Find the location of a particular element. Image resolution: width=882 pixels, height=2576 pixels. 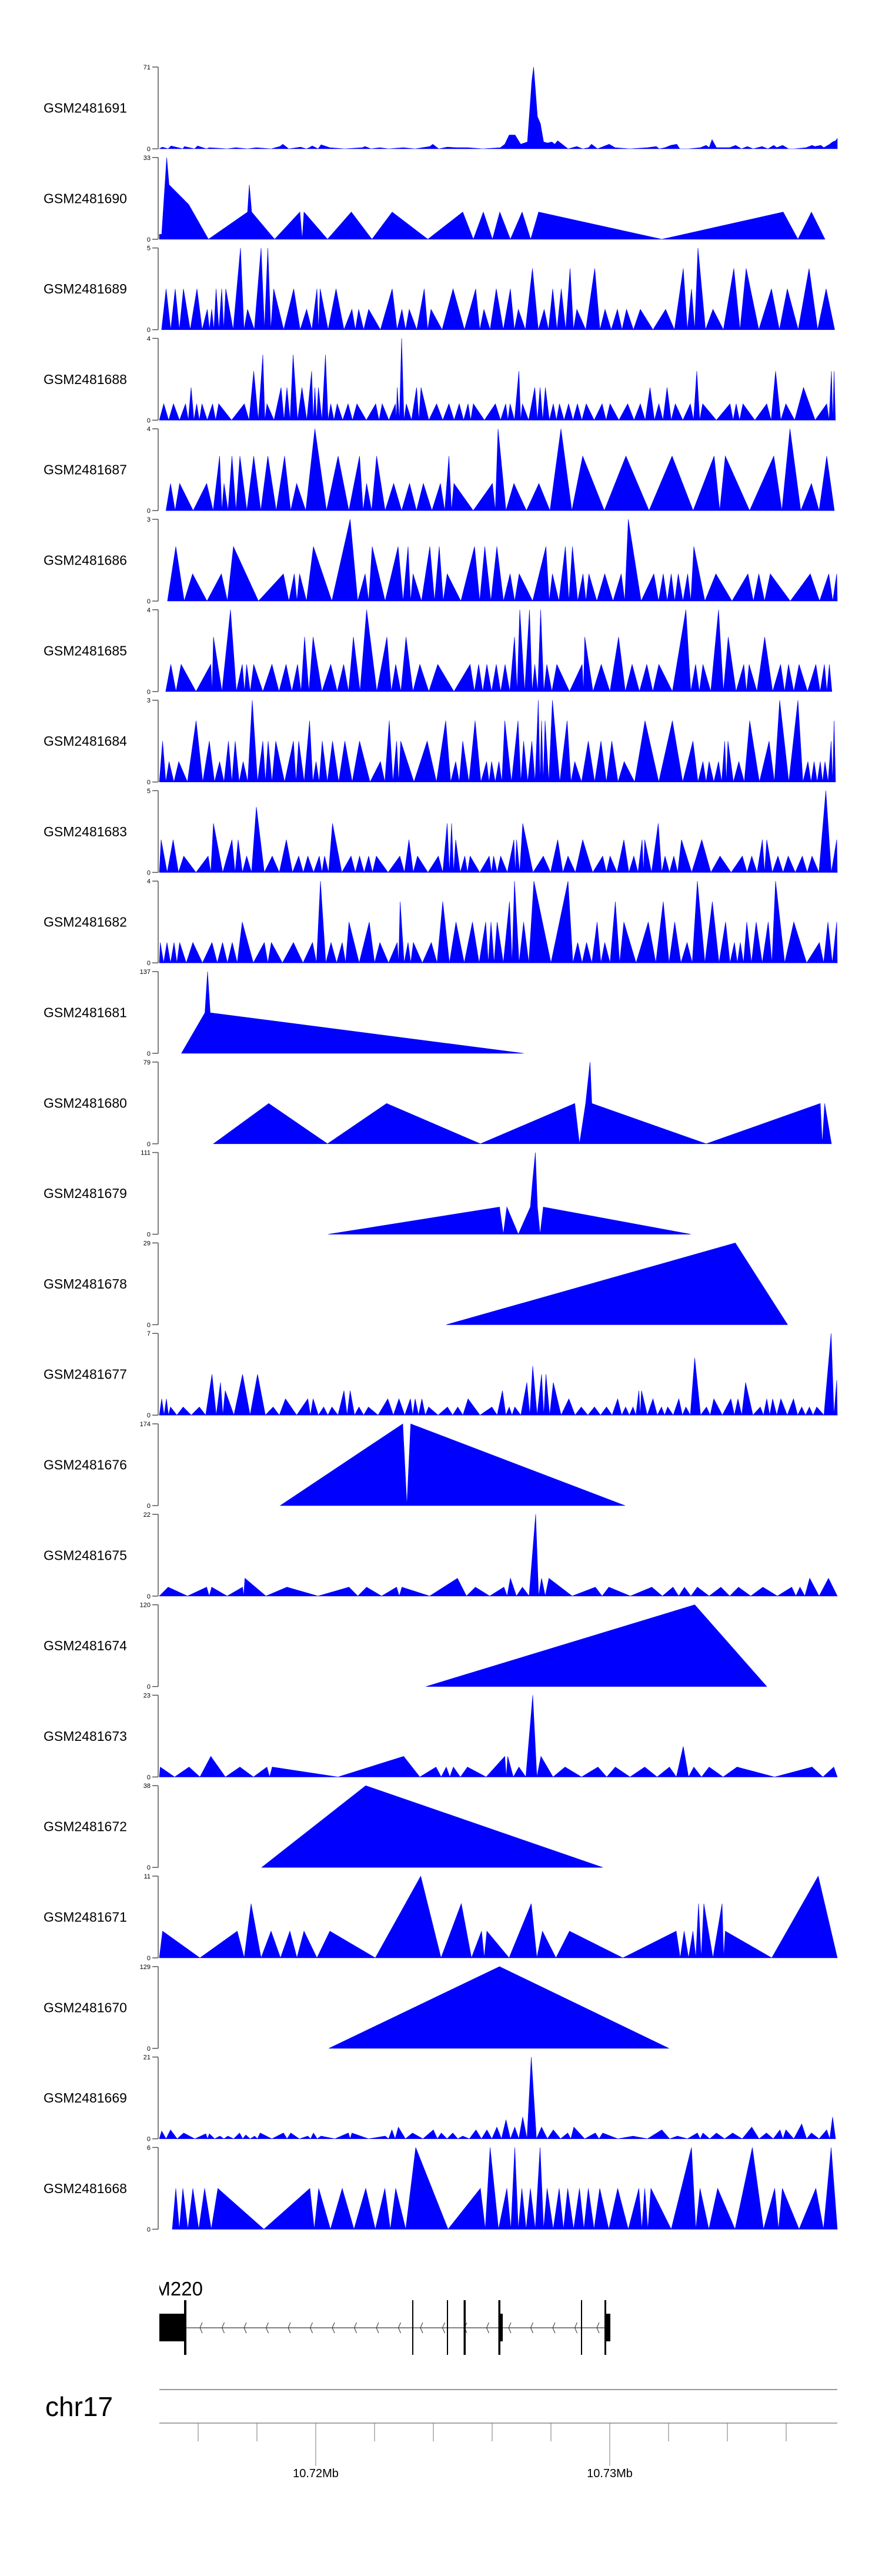

data-track: GSM2481669 21 0 is located at coordinates (440, 2098).